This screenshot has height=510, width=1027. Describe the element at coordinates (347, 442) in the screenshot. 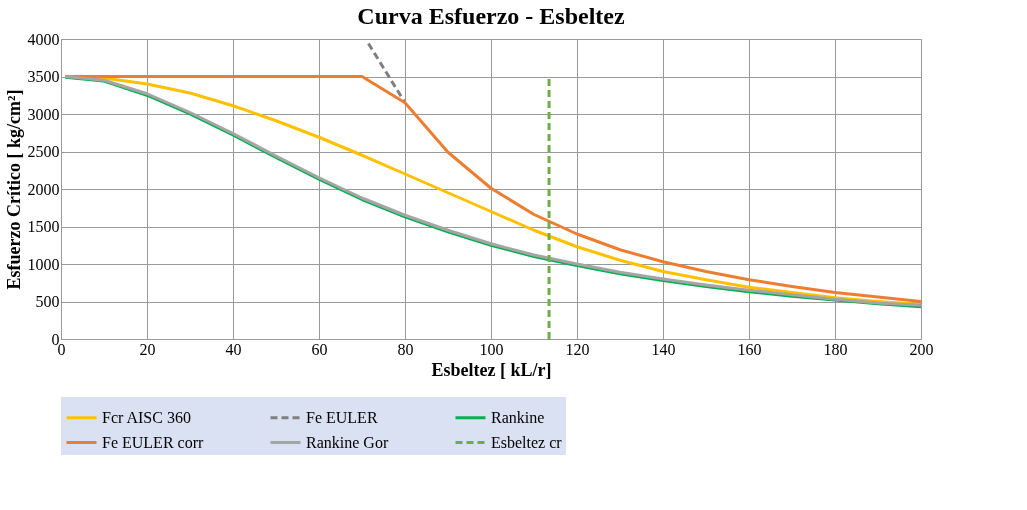

I see `legend-label: Rankine Gor` at that location.